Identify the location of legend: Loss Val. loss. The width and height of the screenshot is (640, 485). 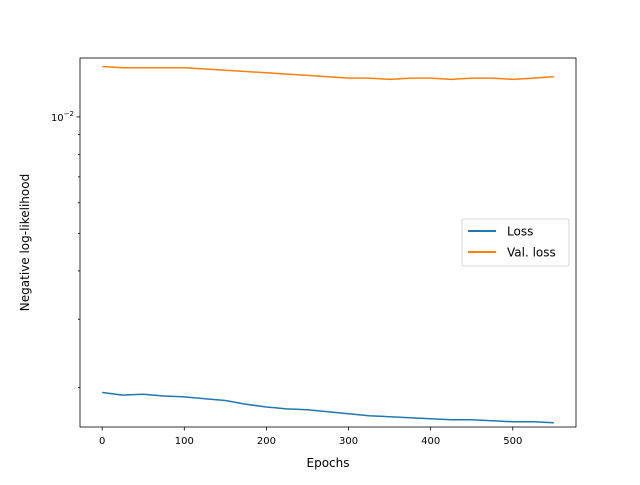
(515, 242).